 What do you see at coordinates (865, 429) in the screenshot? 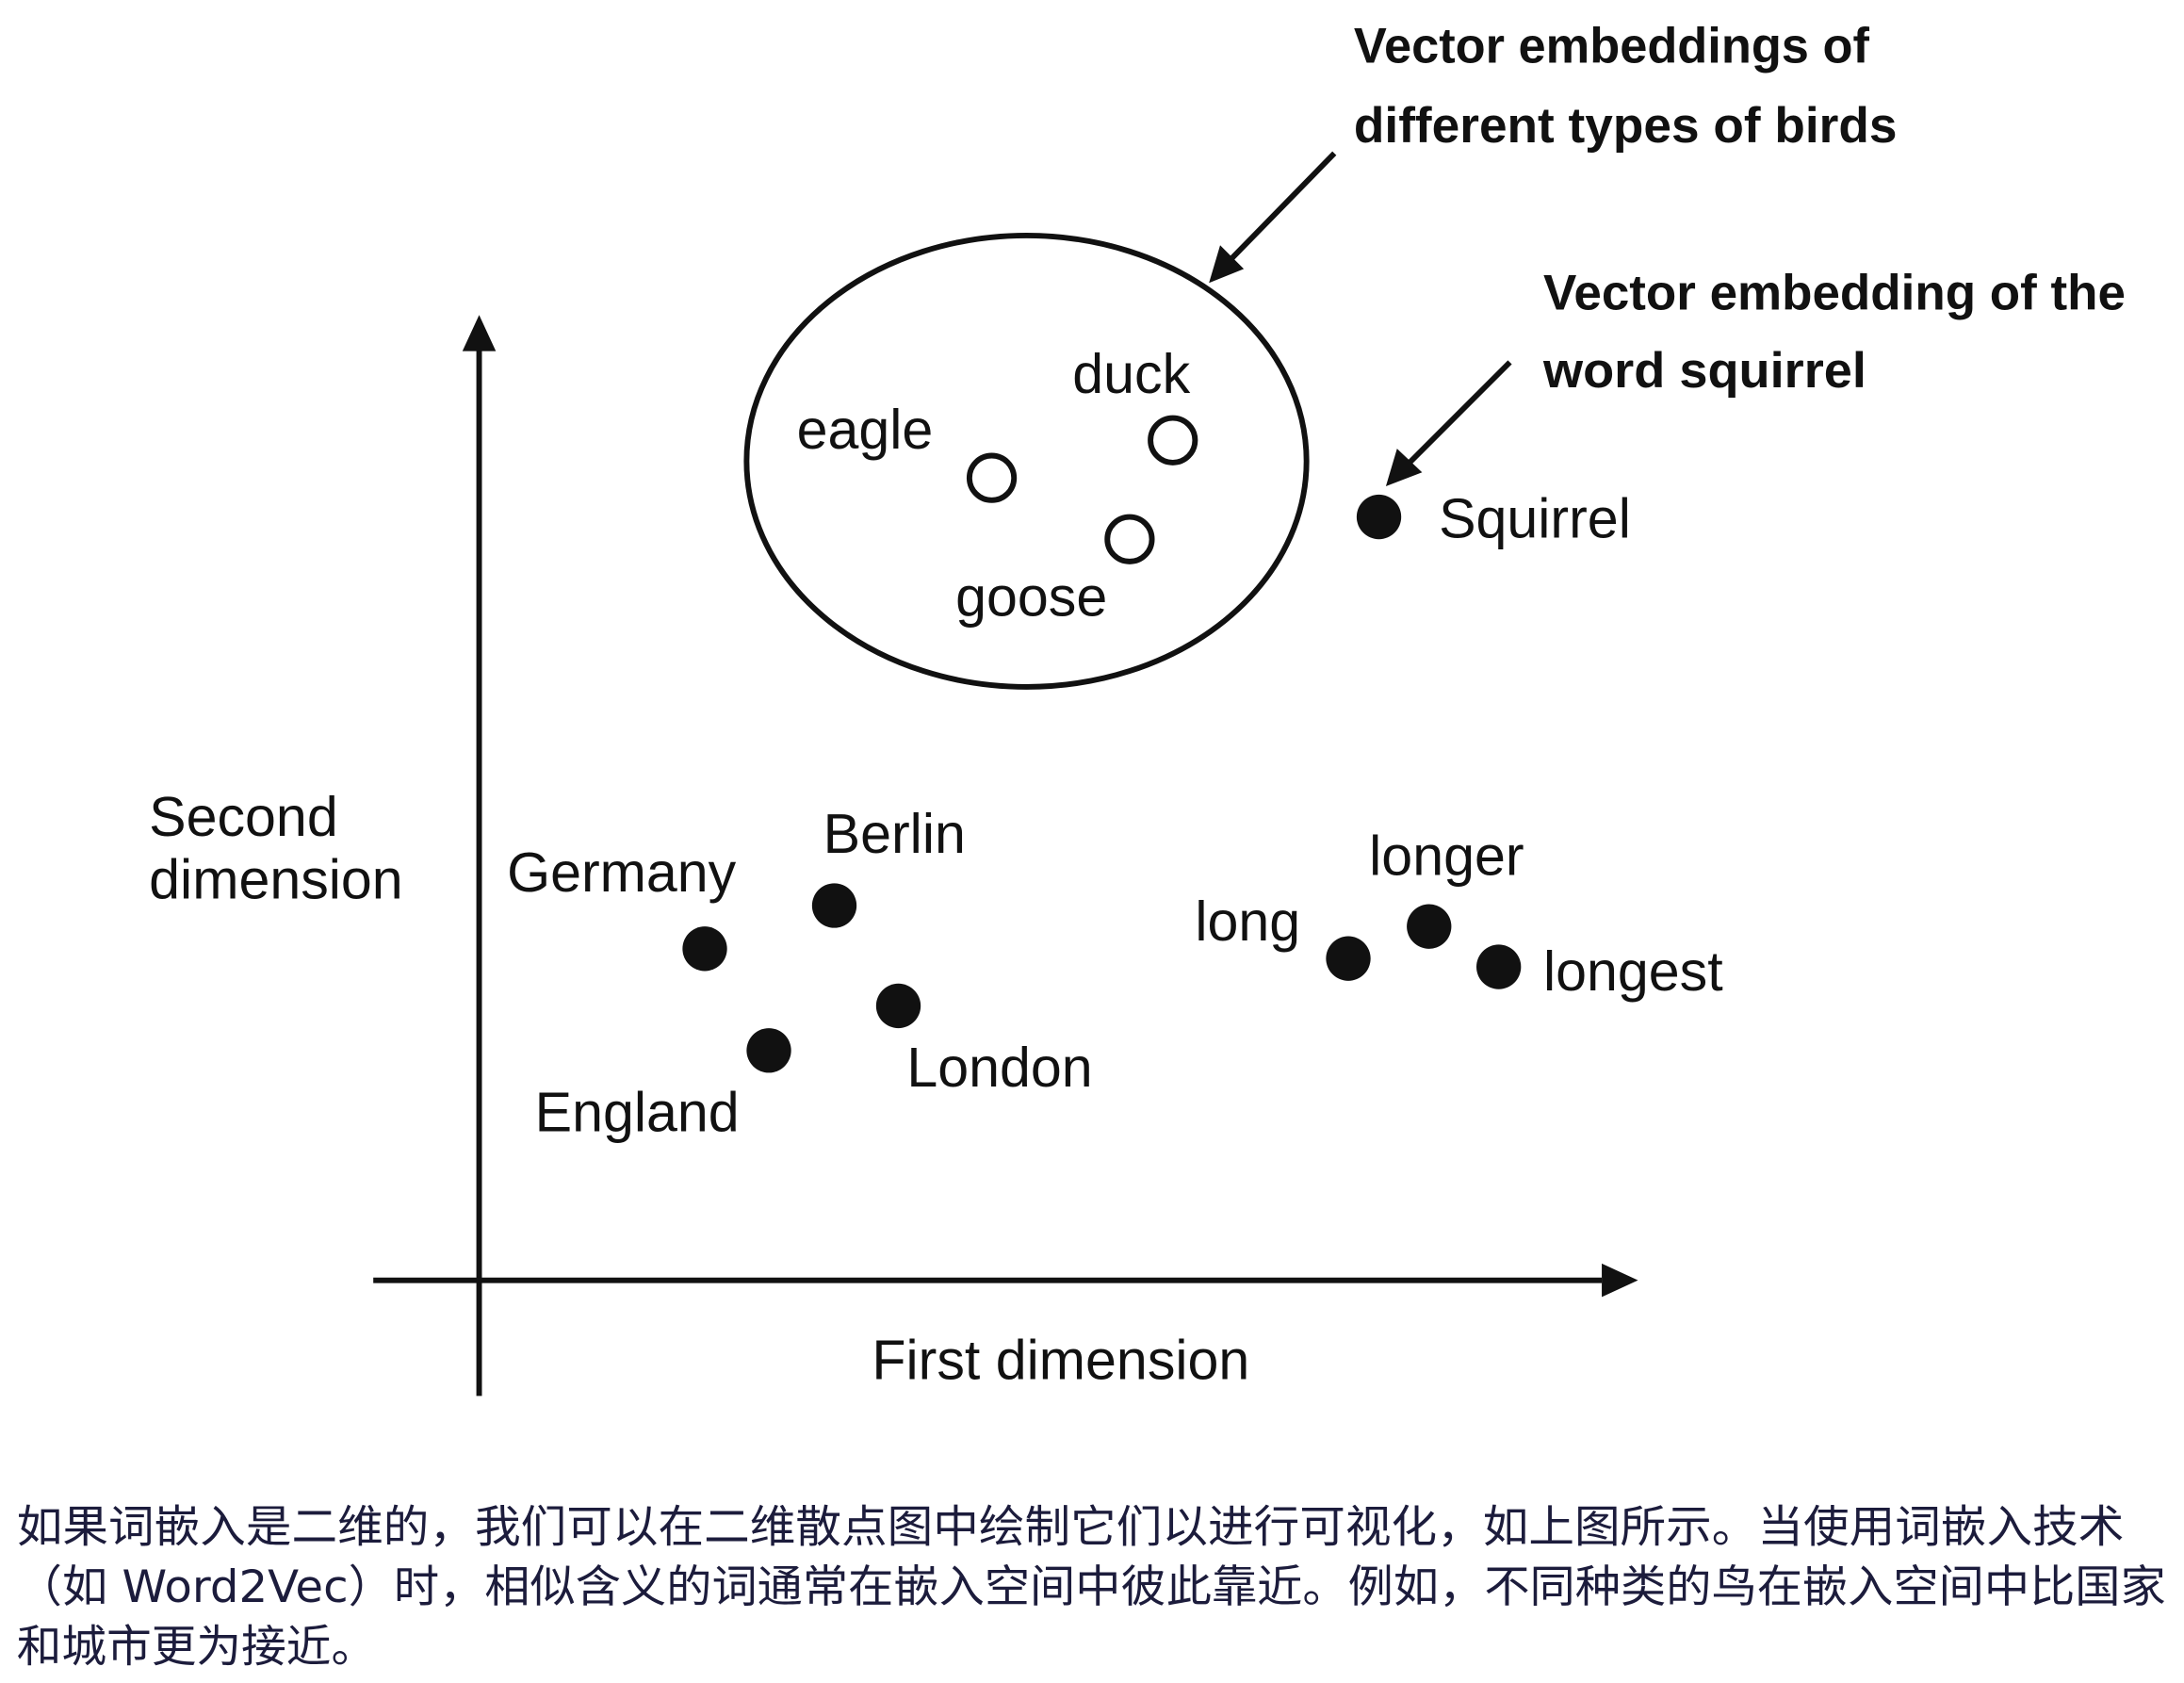
I see `label-eagle: eagle` at bounding box center [865, 429].